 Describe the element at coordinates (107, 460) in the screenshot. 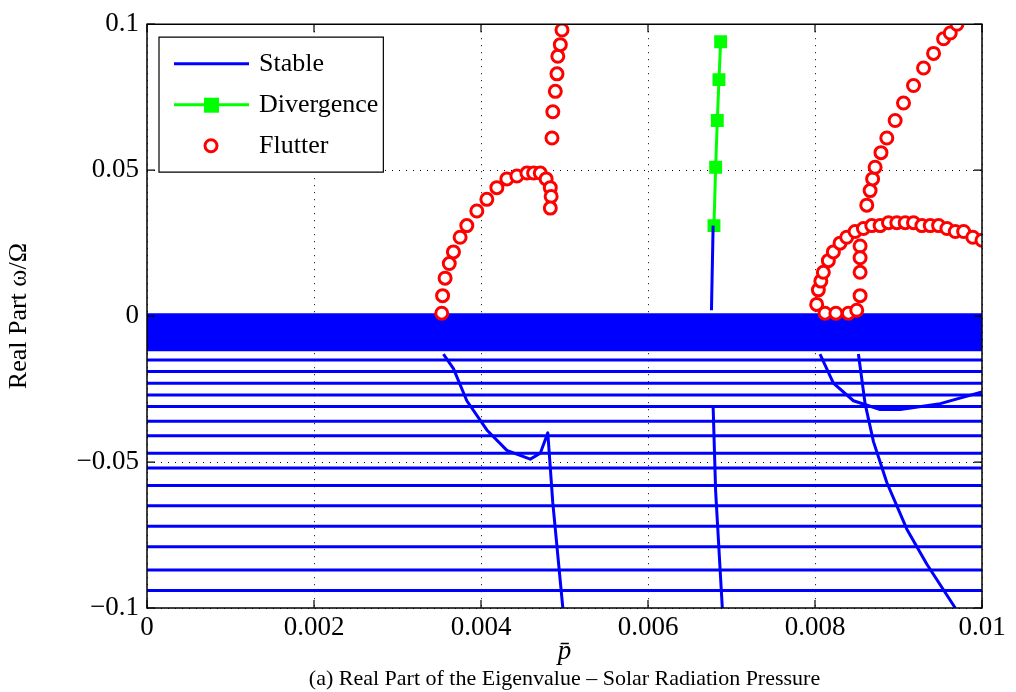

I see `y-tick-label: −0.05` at that location.